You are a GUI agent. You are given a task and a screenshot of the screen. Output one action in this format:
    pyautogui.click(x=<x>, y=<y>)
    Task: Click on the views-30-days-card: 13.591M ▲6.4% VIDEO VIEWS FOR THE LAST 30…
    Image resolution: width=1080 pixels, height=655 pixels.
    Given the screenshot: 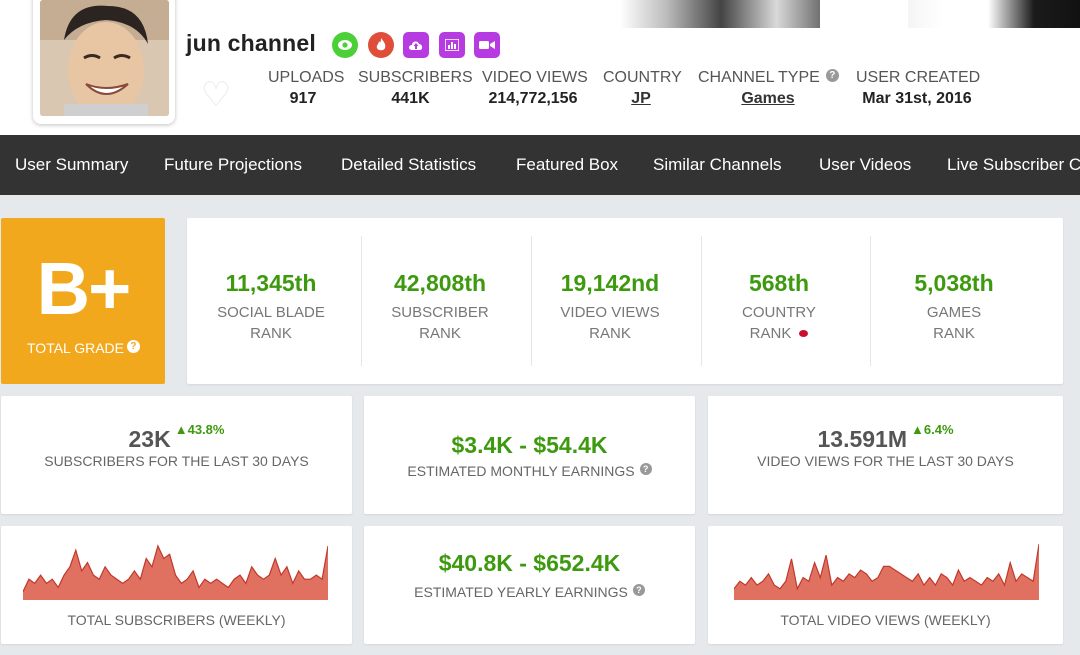 What is the action you would take?
    pyautogui.click(x=885, y=455)
    